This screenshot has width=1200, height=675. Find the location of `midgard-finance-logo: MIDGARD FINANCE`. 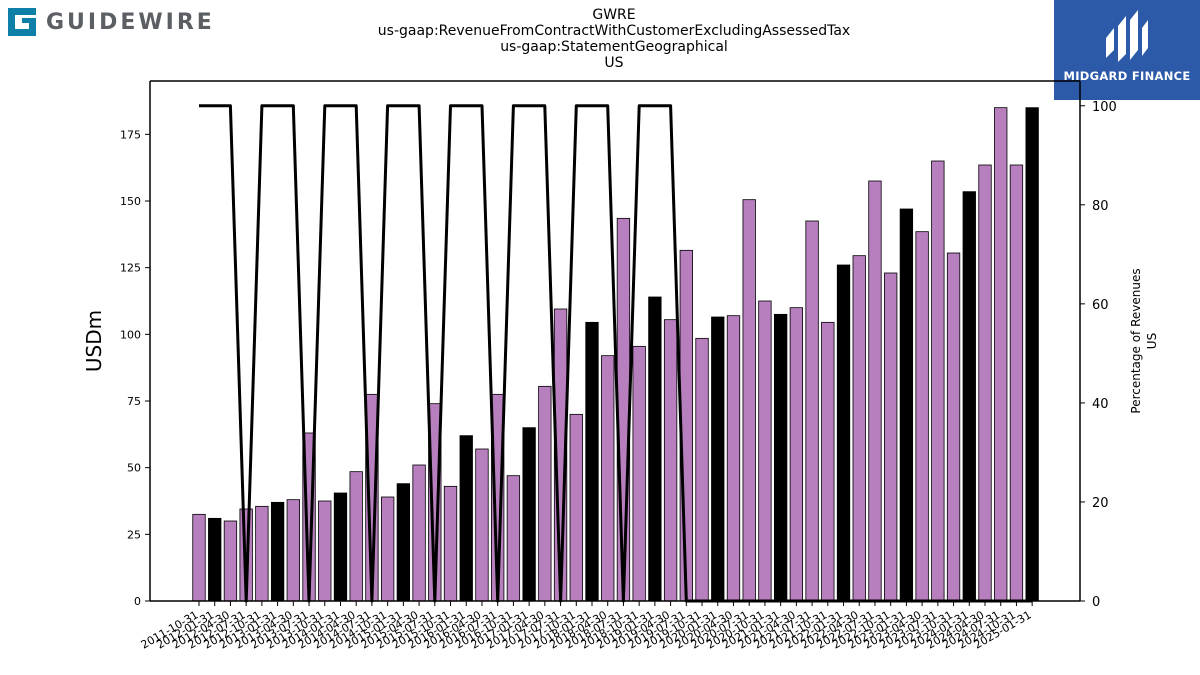

midgard-finance-logo: MIDGARD FINANCE is located at coordinates (1127, 50).